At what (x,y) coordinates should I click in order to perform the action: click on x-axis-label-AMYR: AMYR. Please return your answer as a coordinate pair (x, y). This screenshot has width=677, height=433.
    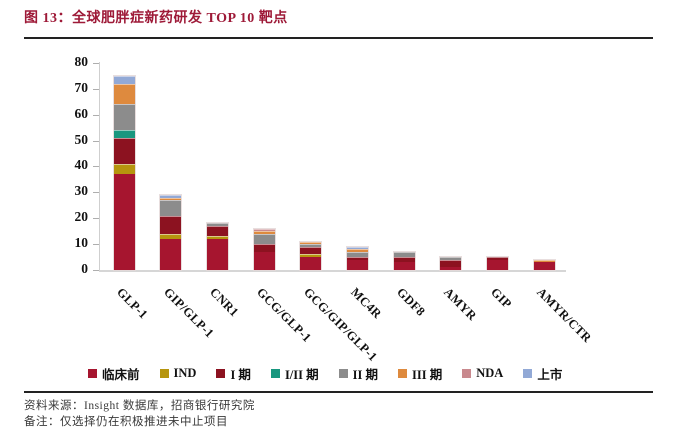
    Looking at the image, I should click on (460, 304).